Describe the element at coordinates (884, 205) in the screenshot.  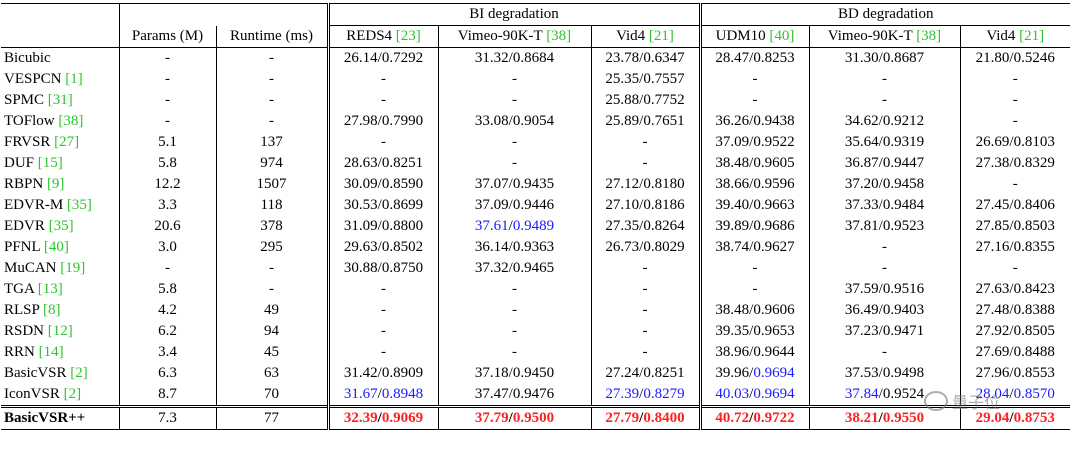
I see `metric-cell: 37.33/0.9484` at that location.